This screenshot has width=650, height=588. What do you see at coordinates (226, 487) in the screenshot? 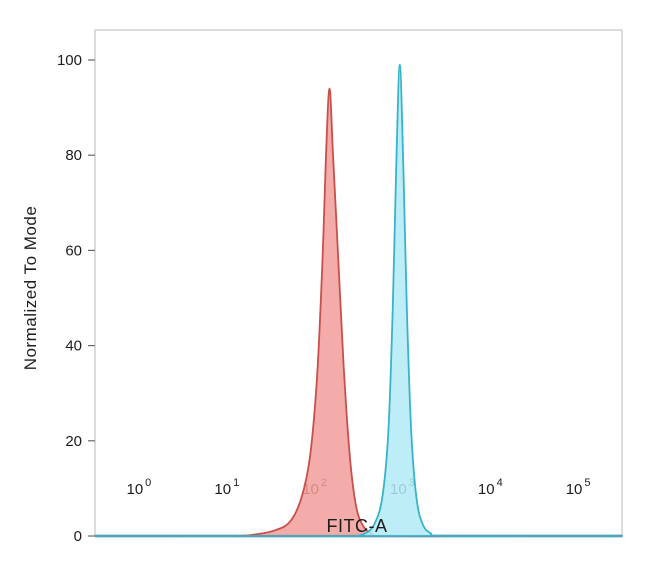
I see `x-tick-label: 10 1` at bounding box center [226, 487].